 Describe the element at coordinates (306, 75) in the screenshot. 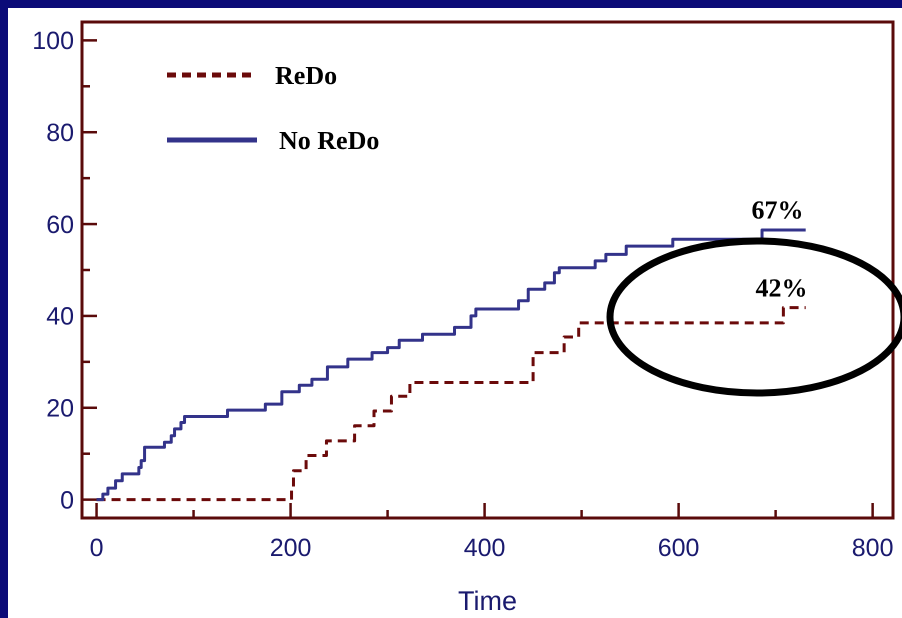

I see `legend-label: ReDo` at that location.